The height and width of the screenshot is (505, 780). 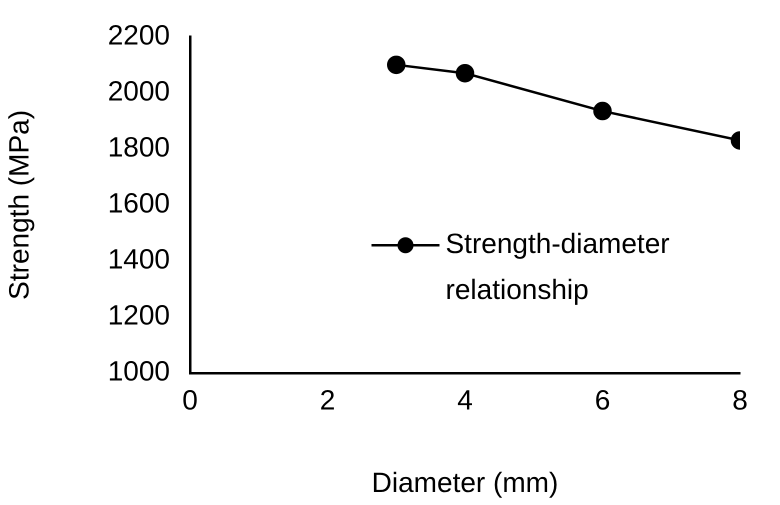 I want to click on x-tick-label: 2, so click(x=328, y=400).